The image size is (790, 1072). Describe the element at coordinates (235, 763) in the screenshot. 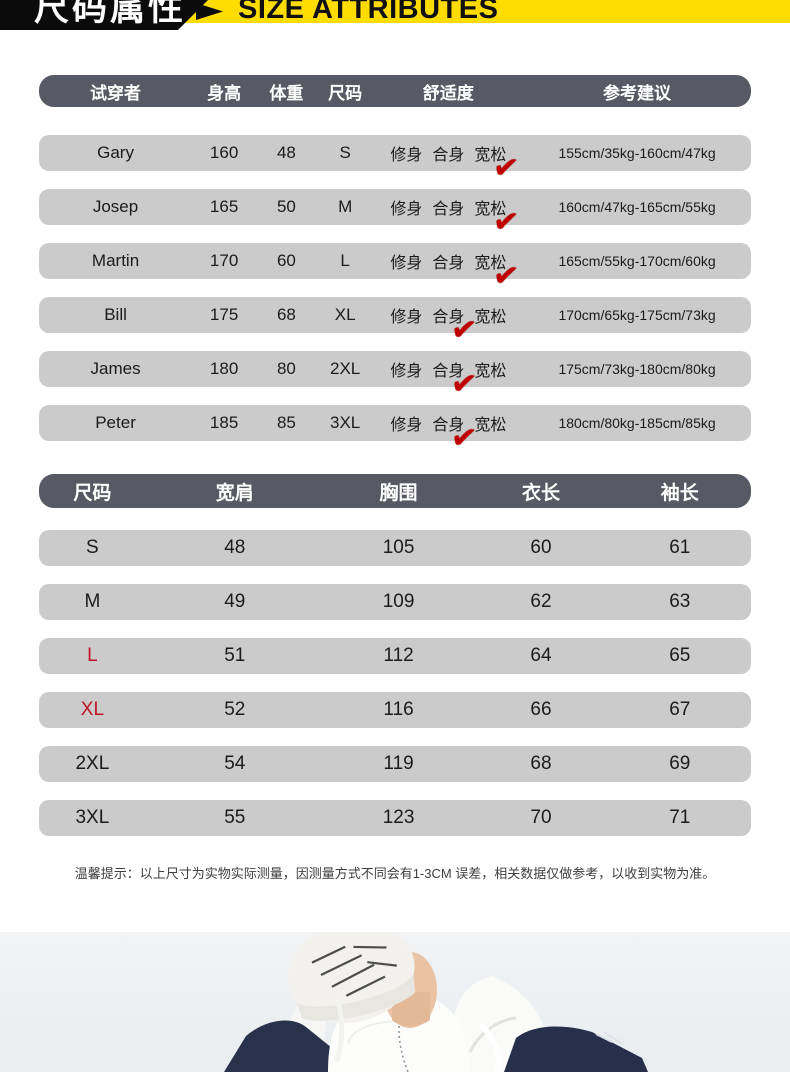

I see `shoulder-value: 54` at that location.